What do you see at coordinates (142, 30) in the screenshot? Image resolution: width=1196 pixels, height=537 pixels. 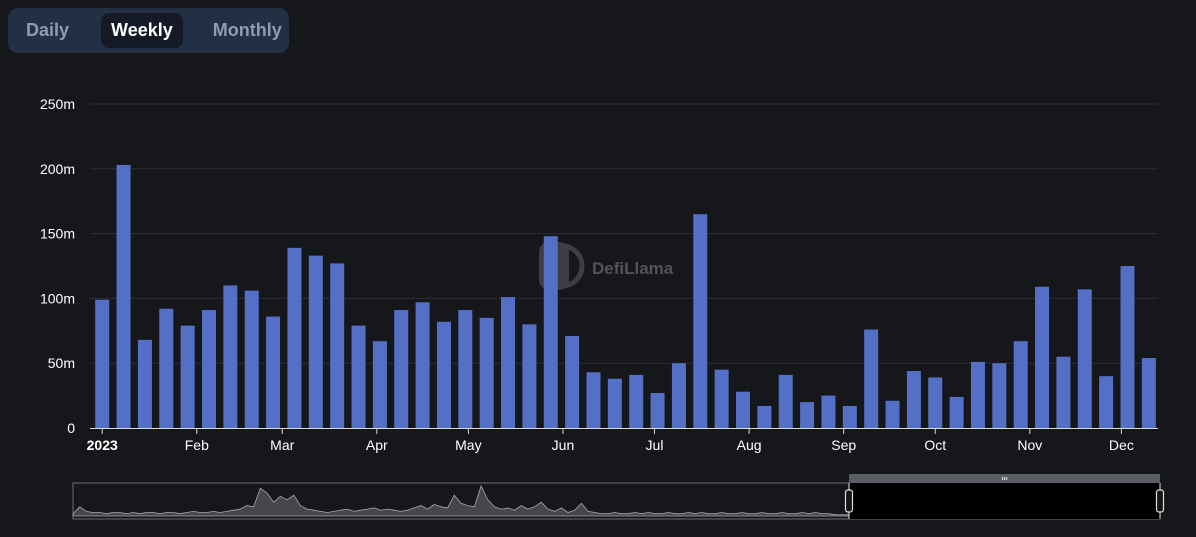 I see `tab-weekly: Weekly` at bounding box center [142, 30].